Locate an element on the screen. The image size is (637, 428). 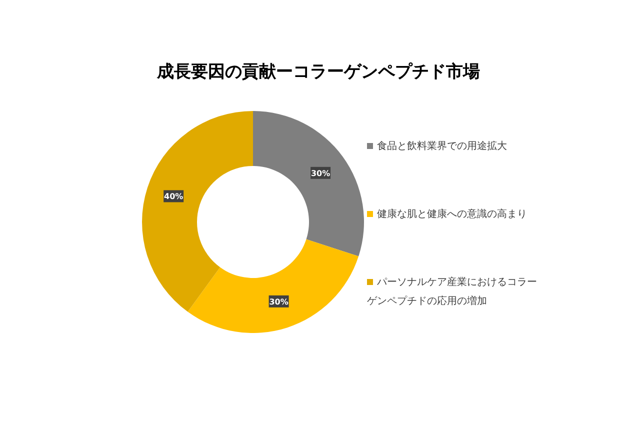
legend-label: 食品と飲料業界での用途拡大 is located at coordinates (442, 147).